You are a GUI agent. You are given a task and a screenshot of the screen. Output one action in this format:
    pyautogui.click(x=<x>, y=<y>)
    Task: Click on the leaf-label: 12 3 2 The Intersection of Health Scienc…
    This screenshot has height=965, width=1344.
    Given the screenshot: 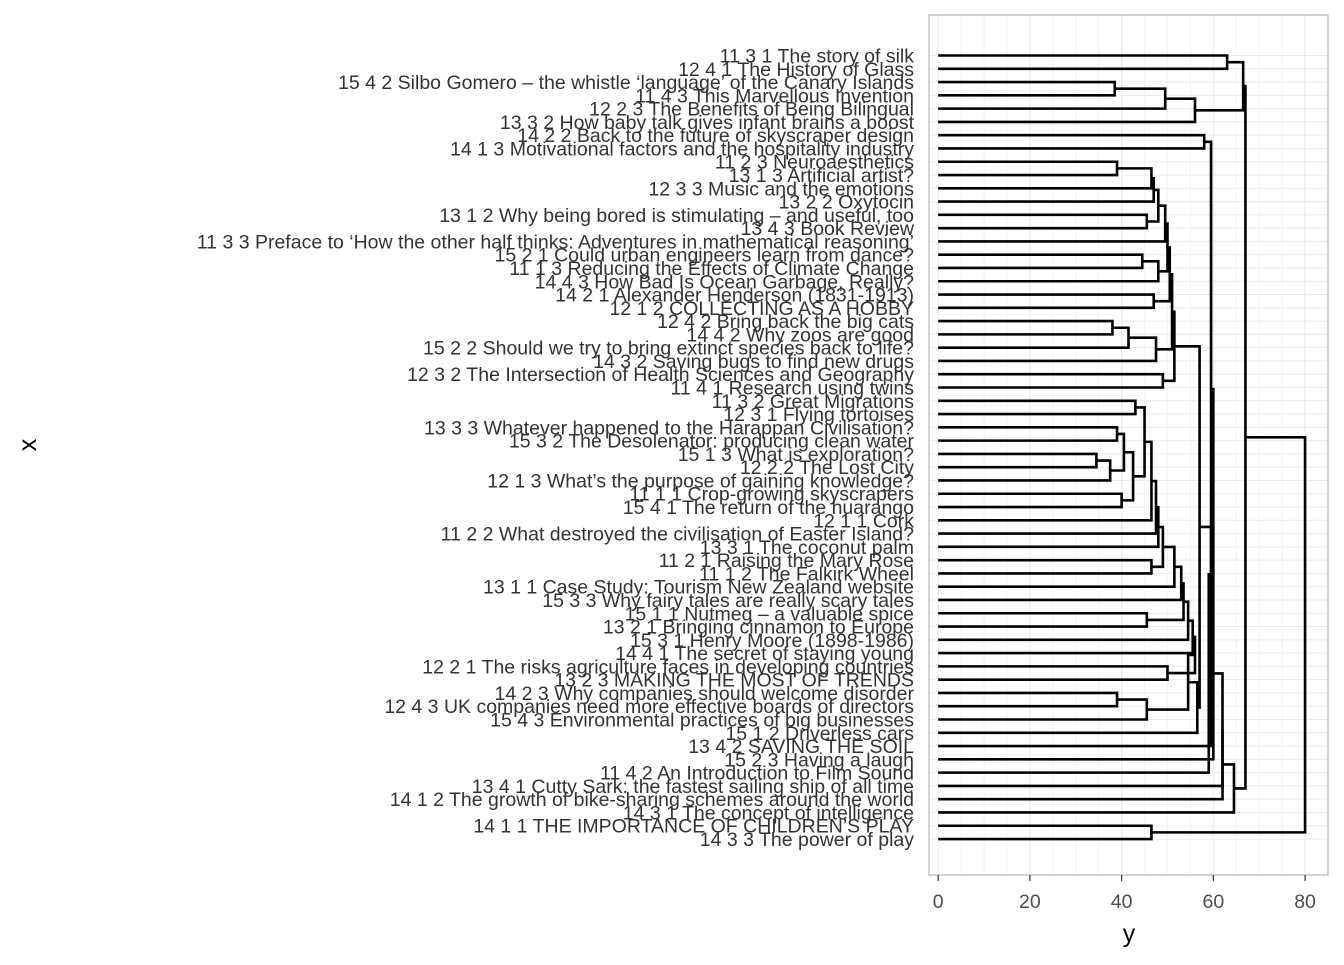 What is the action you would take?
    pyautogui.click(x=660, y=375)
    